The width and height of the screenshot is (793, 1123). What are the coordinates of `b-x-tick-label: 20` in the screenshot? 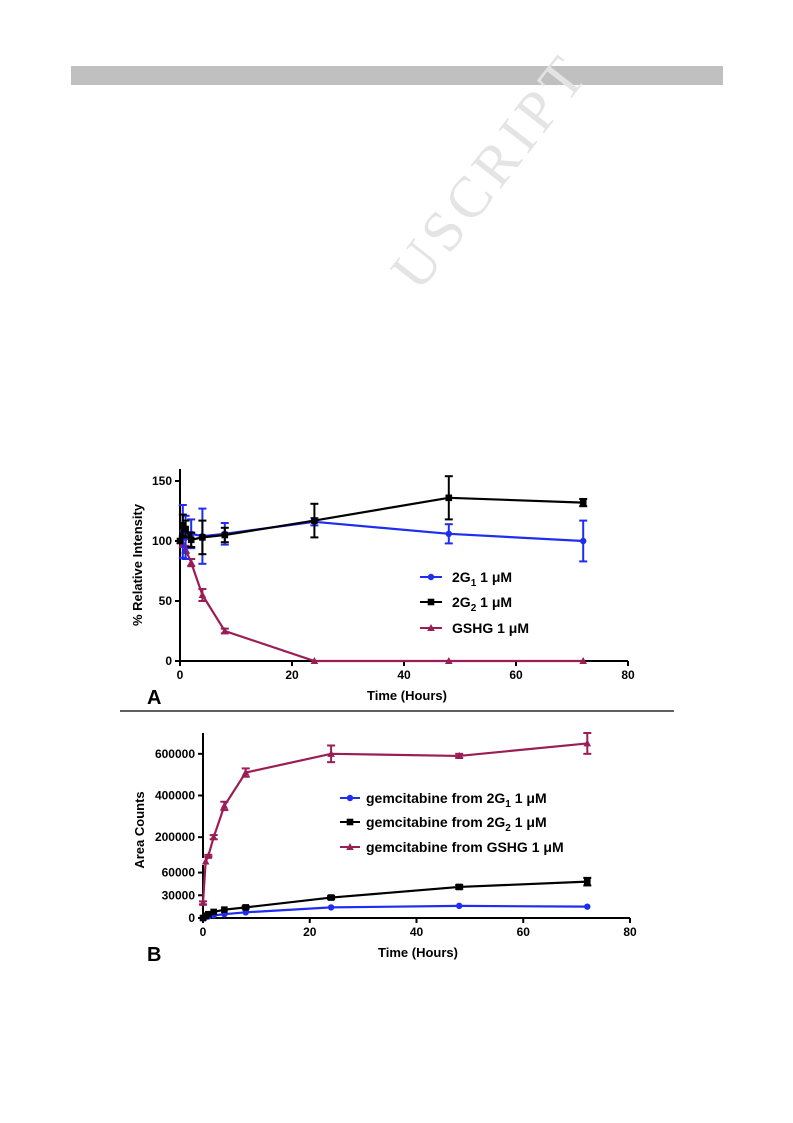 It's located at (310, 932).